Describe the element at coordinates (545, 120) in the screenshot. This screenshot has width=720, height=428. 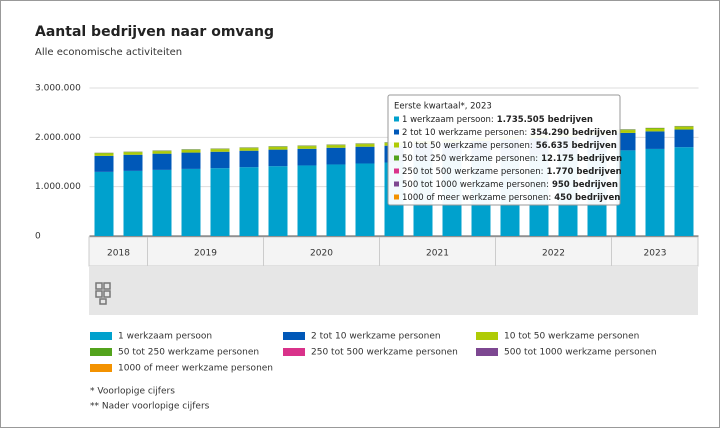
I see `tooltip-value: 1.735.505 bedrijven` at that location.